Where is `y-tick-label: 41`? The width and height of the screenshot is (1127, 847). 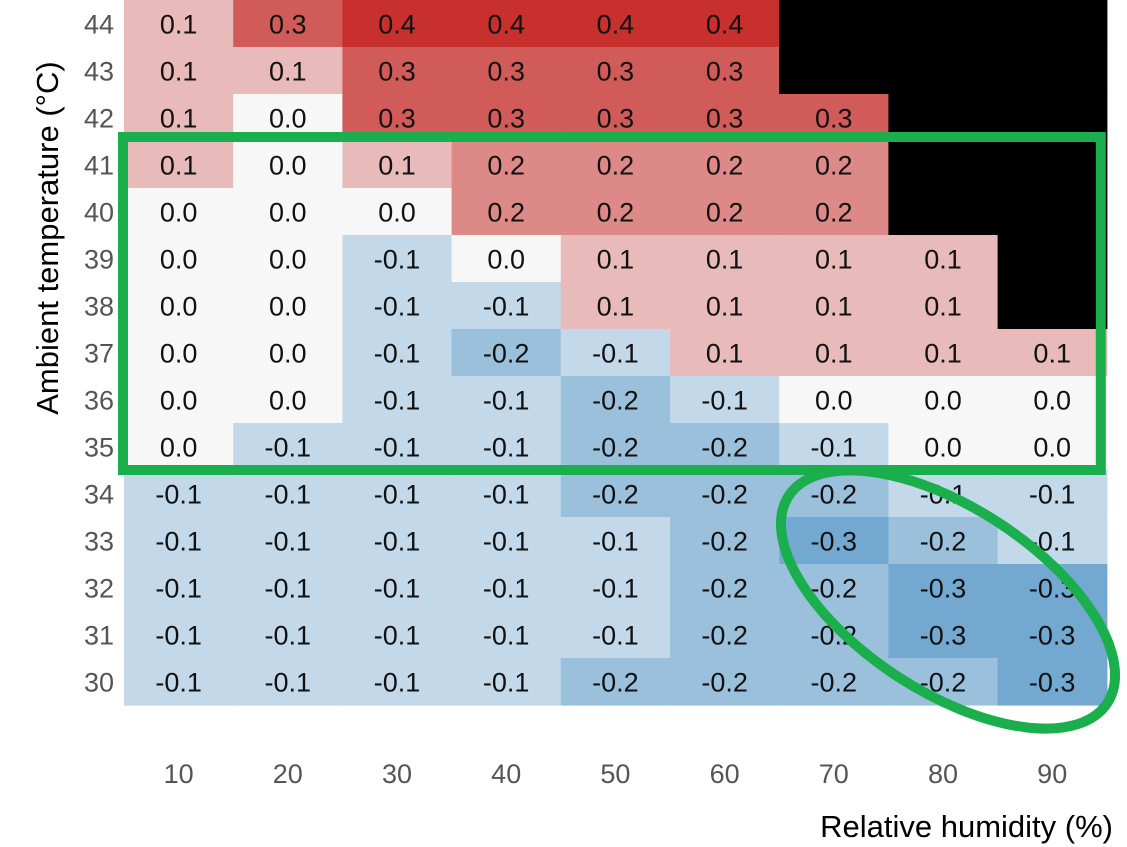
y-tick-label: 41 is located at coordinates (99, 166).